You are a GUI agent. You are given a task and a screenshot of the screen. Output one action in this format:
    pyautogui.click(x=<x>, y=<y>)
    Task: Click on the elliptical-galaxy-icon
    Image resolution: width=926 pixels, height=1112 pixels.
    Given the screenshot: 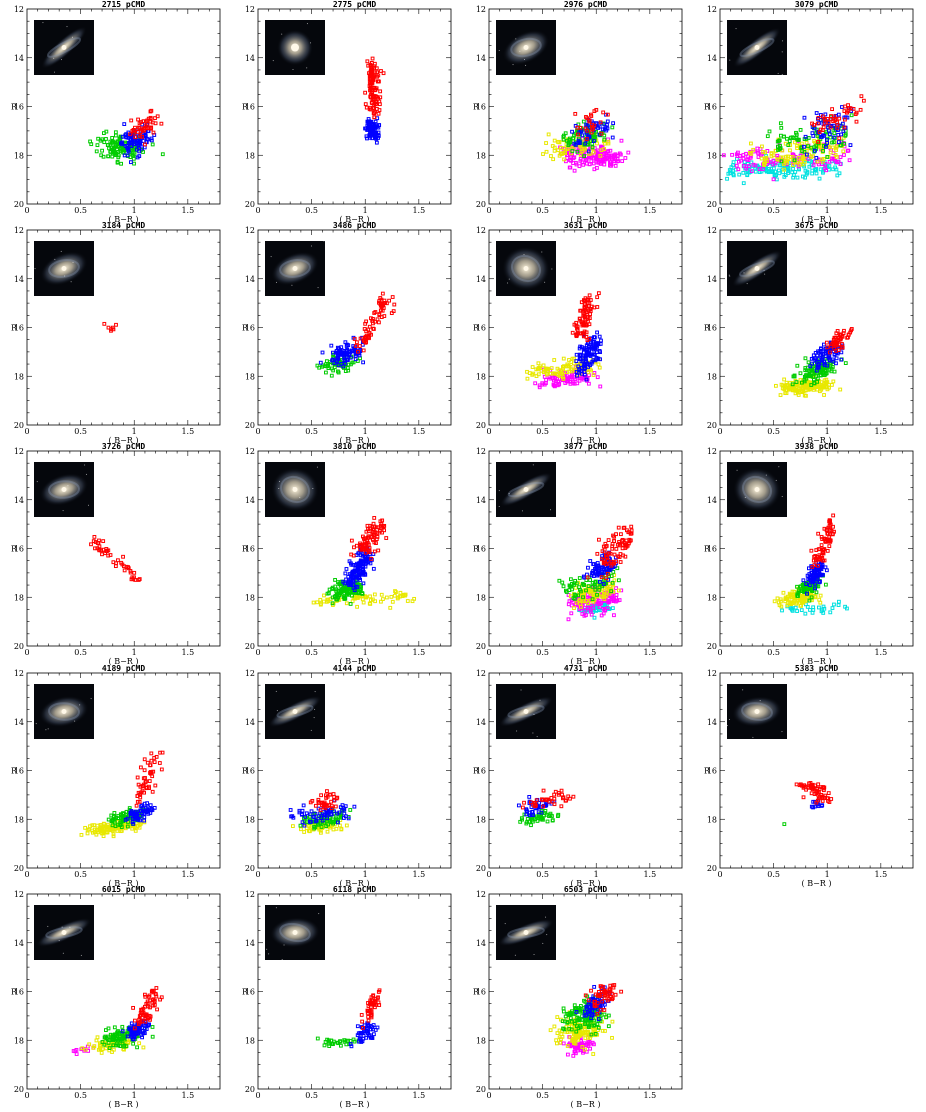 What is the action you would take?
    pyautogui.click(x=295, y=47)
    